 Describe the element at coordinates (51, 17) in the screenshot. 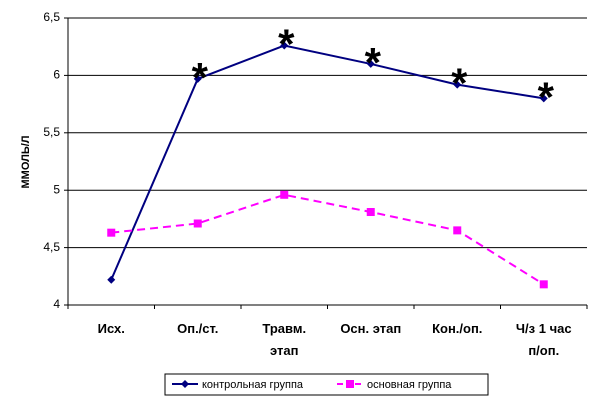

I see `y-tick-label: 6,5` at that location.